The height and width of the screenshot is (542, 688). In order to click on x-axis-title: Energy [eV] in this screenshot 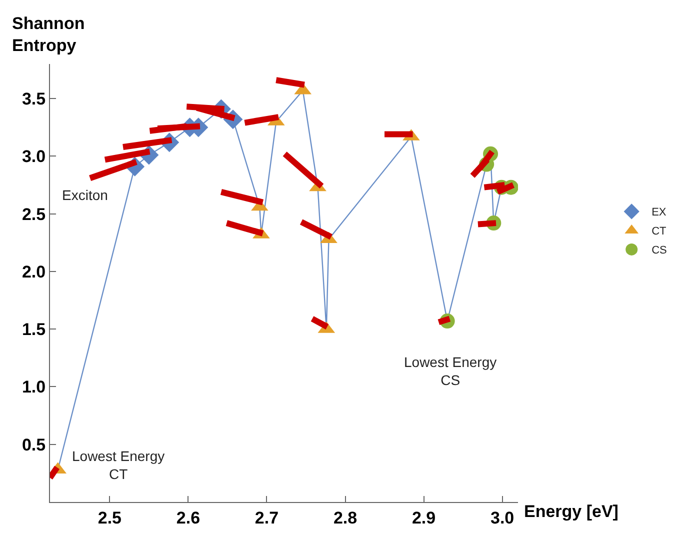, I will do `click(571, 511)`.